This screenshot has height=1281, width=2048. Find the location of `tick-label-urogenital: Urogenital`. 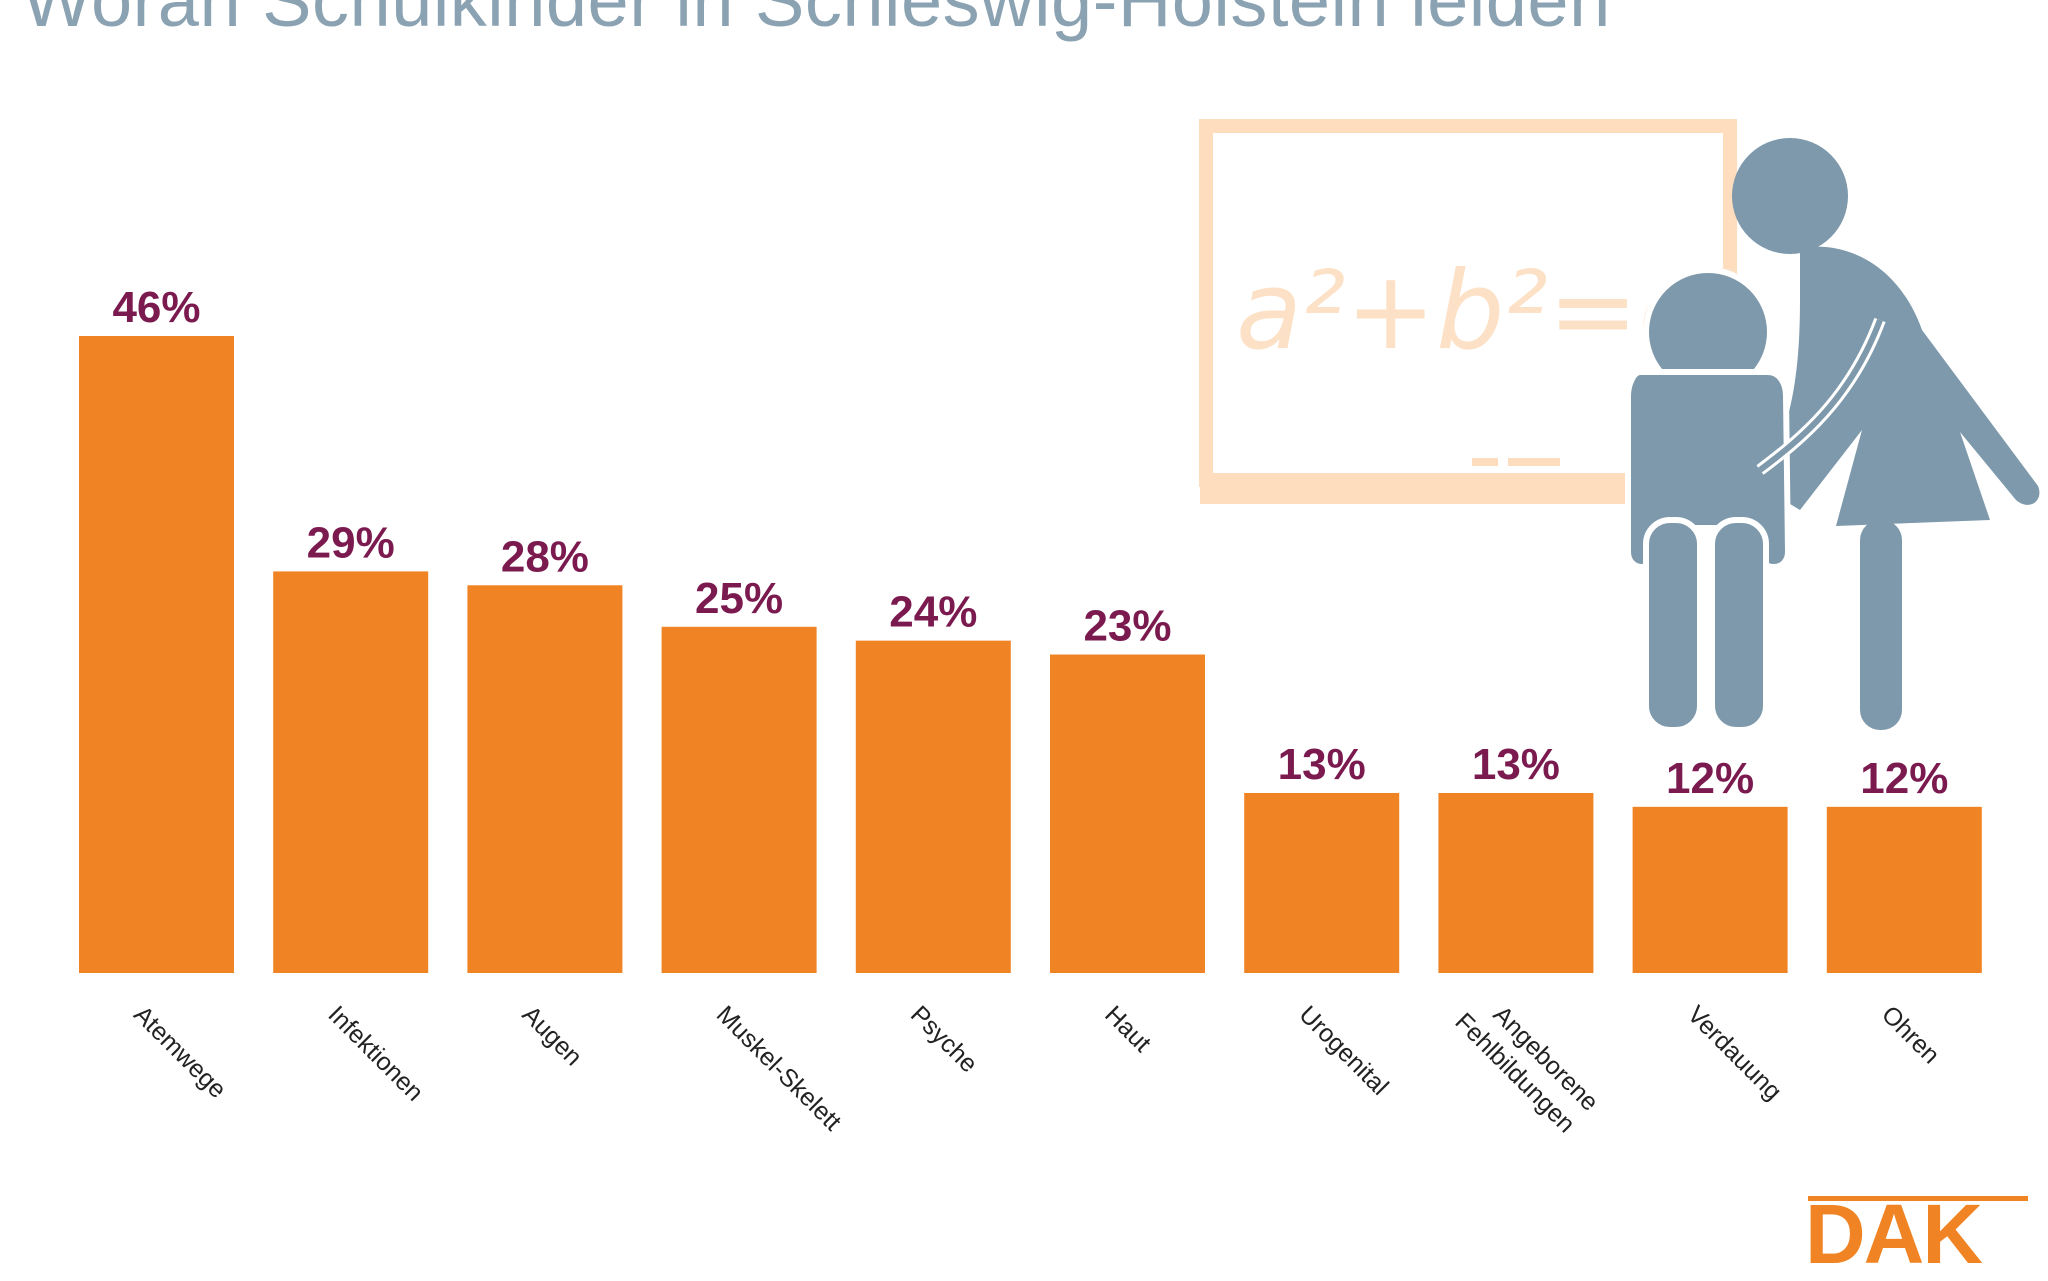

tick-label-urogenital: Urogenital is located at coordinates (1343, 1050).